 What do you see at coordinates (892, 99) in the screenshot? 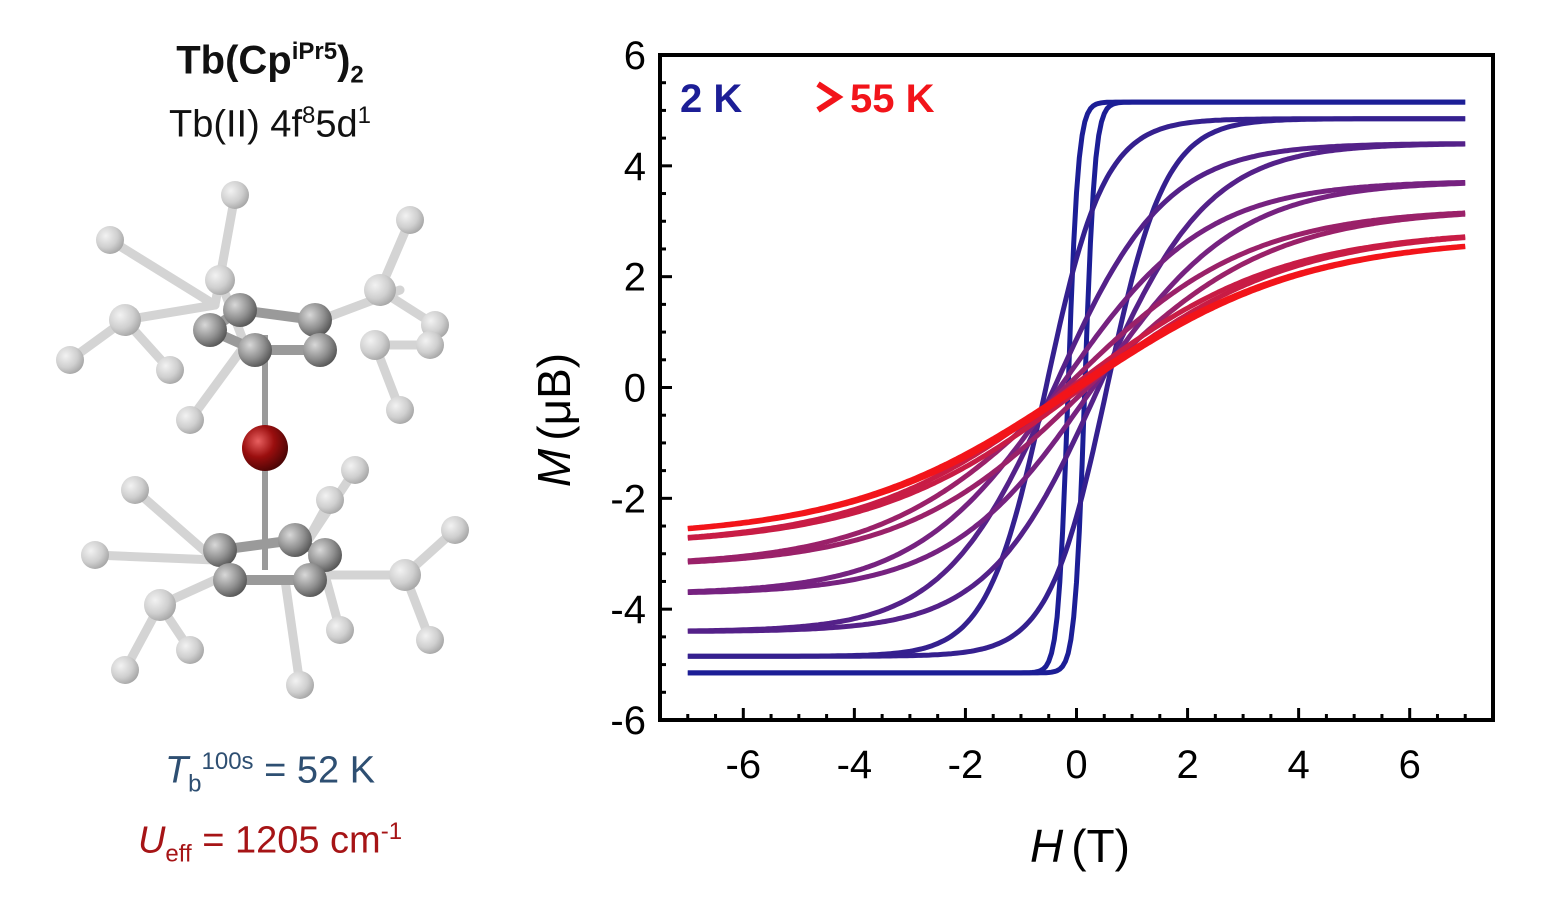
I see `legend-end-label: 55 K` at bounding box center [892, 99].